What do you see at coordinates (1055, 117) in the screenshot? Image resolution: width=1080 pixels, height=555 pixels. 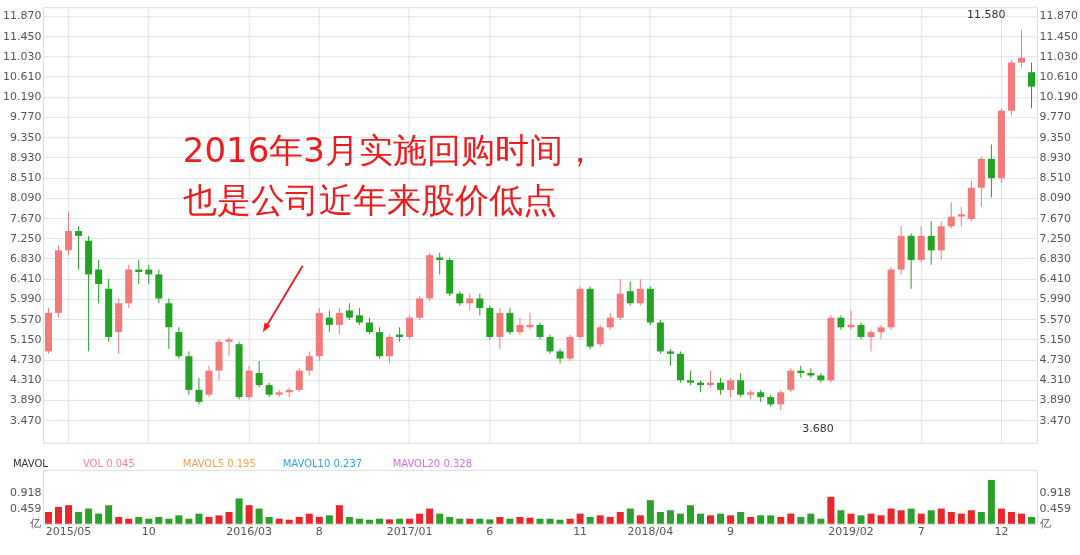 I see `y2-tick-label: 9.770` at bounding box center [1055, 117].